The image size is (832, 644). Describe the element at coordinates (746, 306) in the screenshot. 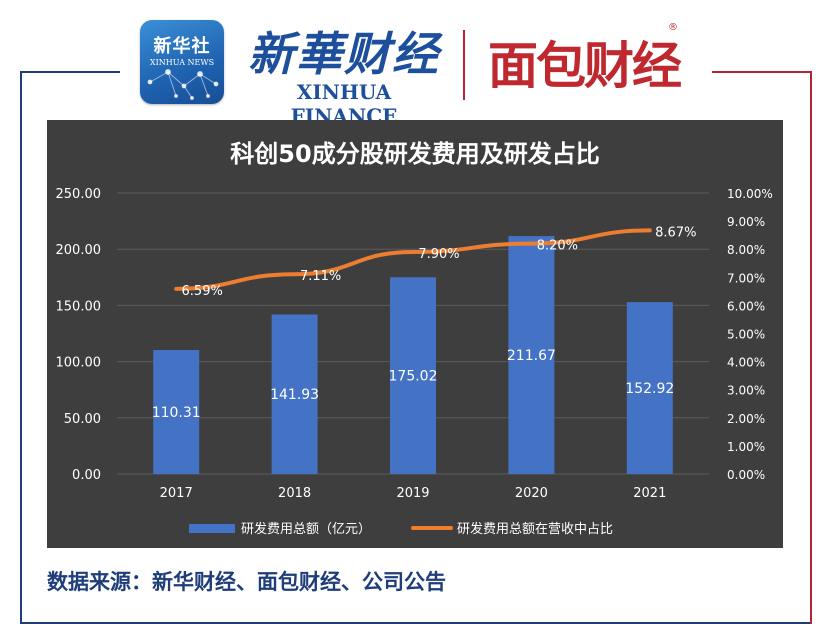

I see `y-right-tick-label: 6.00%` at that location.